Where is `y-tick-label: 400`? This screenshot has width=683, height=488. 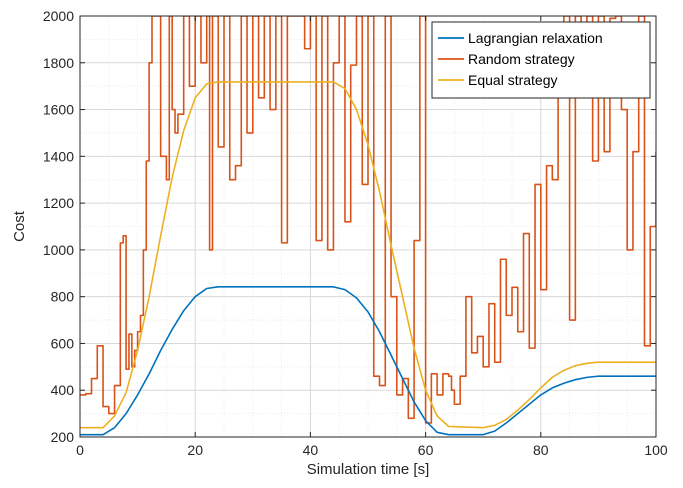
y-tick-label: 400 is located at coordinates (63, 390).